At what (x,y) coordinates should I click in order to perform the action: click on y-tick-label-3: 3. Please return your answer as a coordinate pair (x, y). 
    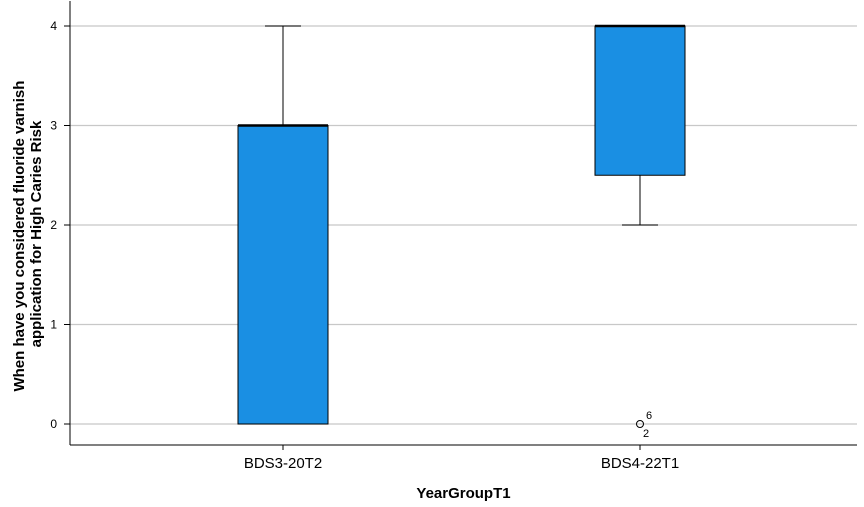
    Looking at the image, I should click on (53, 126).